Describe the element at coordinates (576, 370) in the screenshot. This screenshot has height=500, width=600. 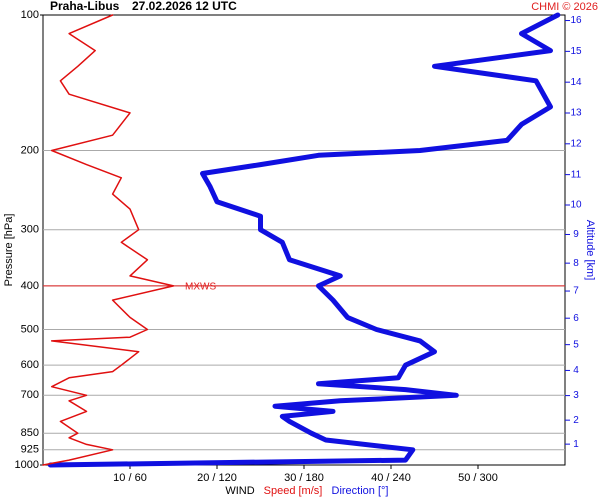
I see `y2-tick-label: 4` at that location.